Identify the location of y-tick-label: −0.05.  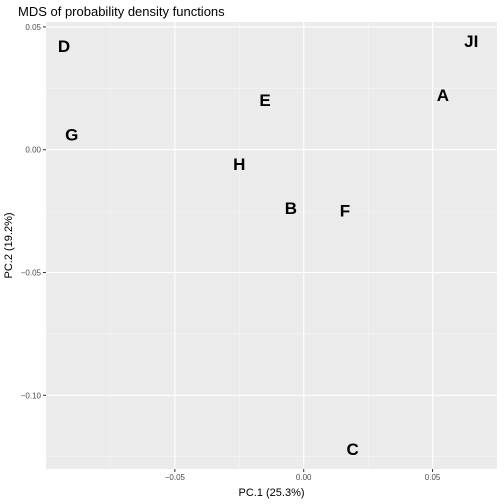
(31, 273).